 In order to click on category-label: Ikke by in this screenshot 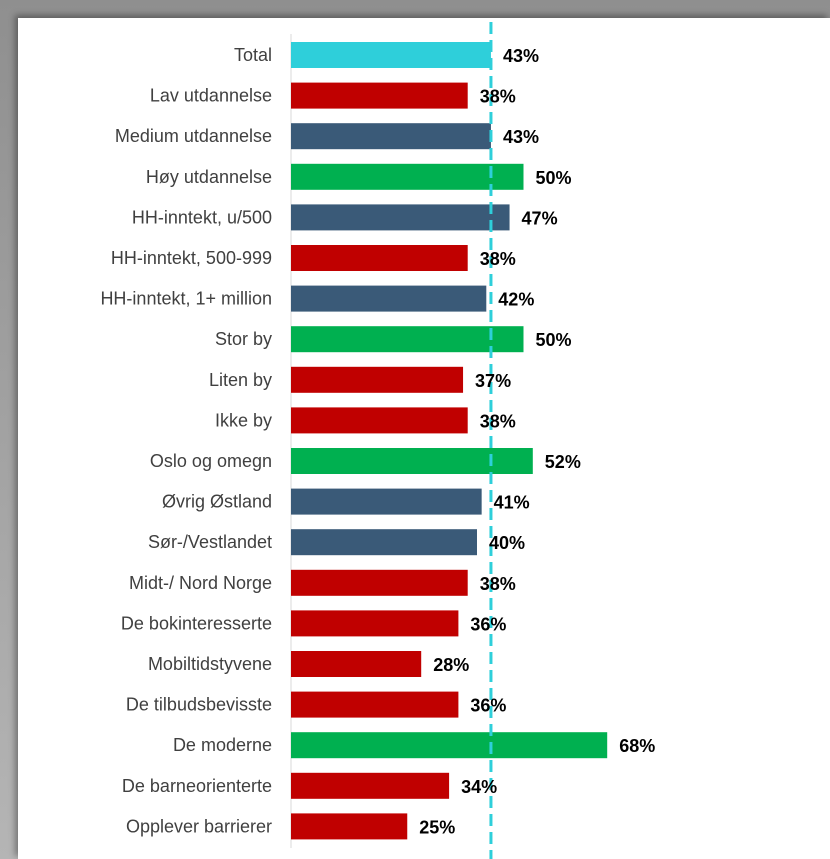, I will do `click(243, 420)`.